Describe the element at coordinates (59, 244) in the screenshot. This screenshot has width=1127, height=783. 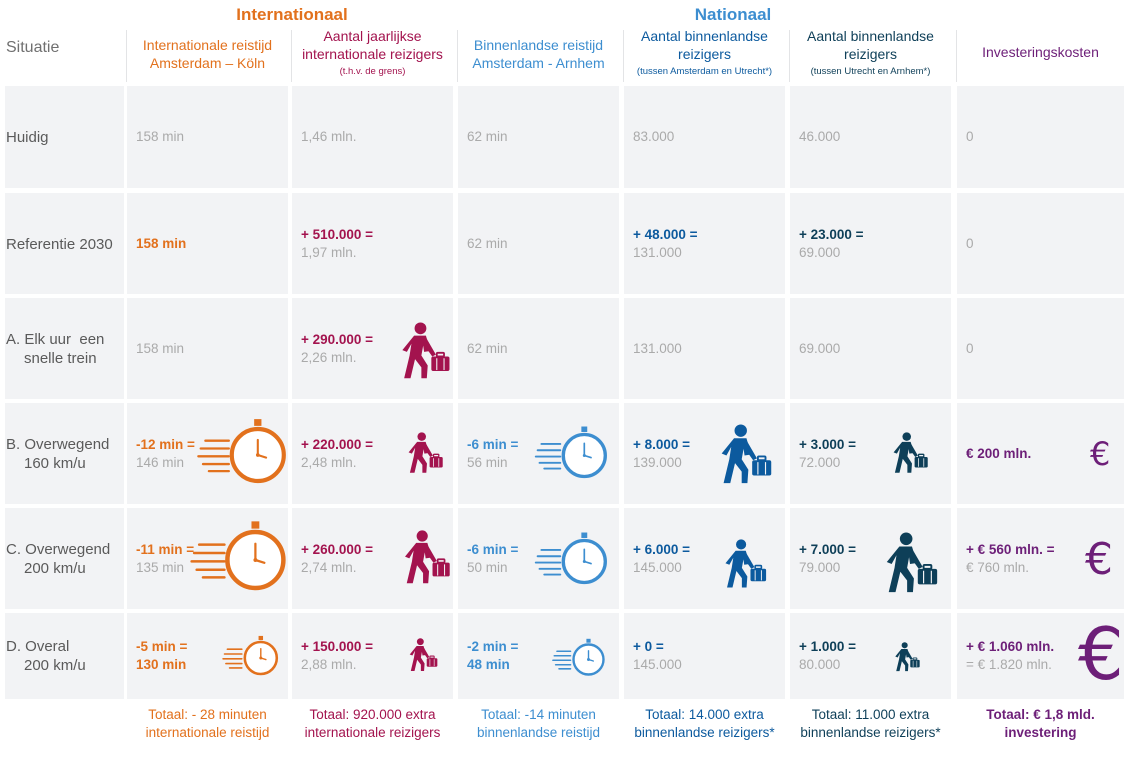
I see `row-label: Referentie 2030` at that location.